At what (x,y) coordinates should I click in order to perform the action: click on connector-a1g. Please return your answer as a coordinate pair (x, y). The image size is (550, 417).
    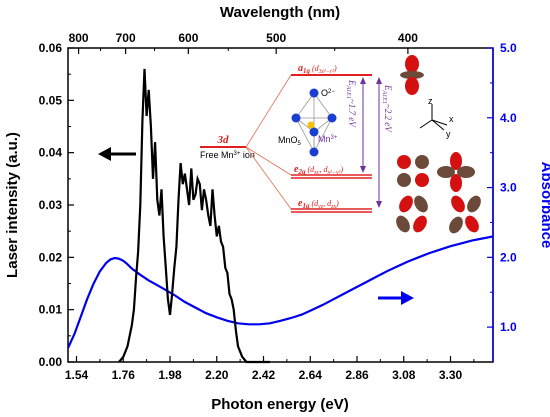
    Looking at the image, I should click on (268, 111).